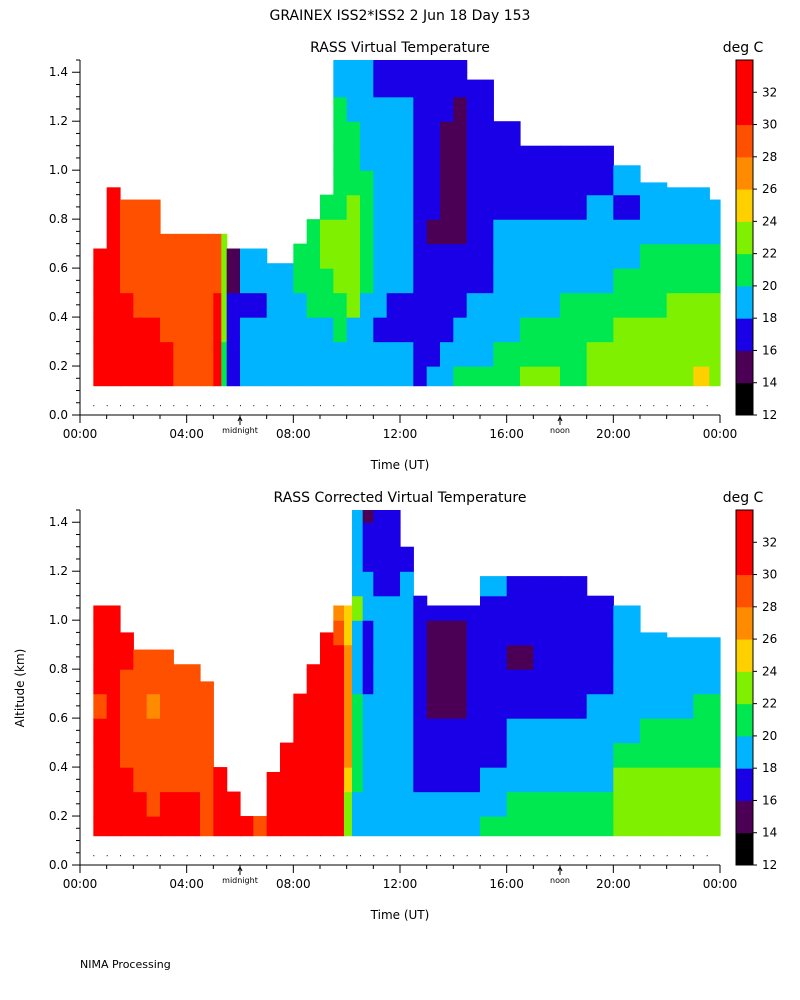 The height and width of the screenshot is (1000, 800). What do you see at coordinates (58, 415) in the screenshot?
I see `y-tick-label: 0.0` at bounding box center [58, 415].